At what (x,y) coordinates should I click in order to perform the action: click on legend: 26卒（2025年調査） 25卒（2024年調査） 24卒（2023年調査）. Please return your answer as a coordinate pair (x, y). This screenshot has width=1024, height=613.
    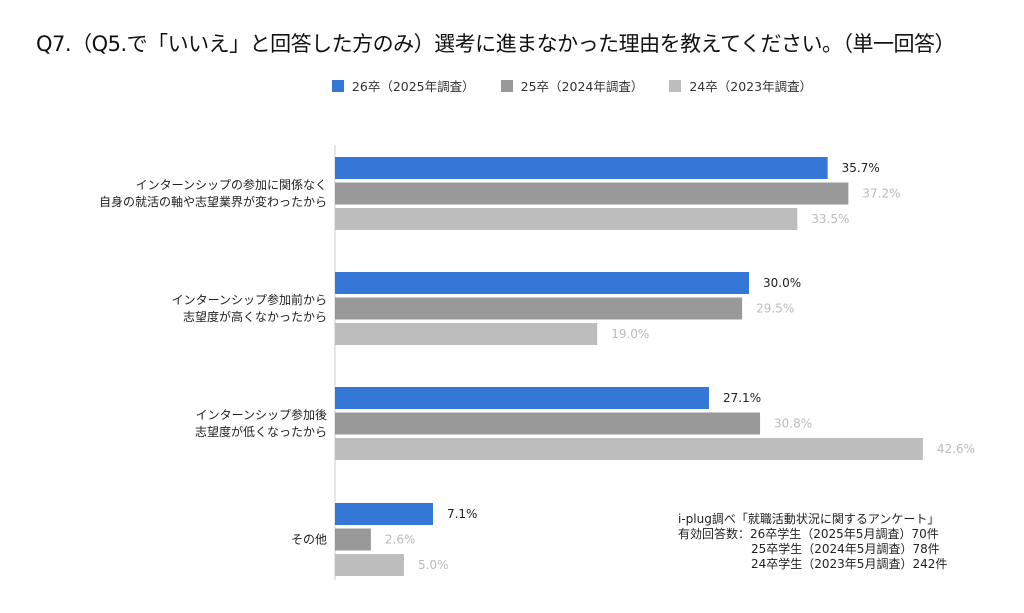
    Looking at the image, I should click on (512, 85).